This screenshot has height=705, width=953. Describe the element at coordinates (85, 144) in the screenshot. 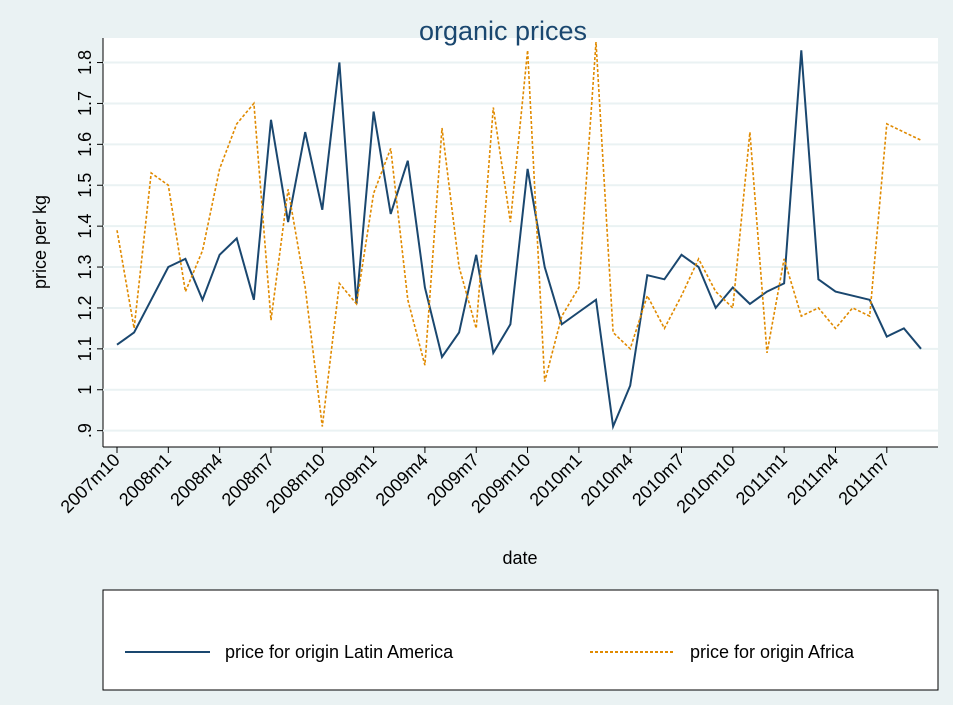

I see `y-tick-label: 1.6` at that location.